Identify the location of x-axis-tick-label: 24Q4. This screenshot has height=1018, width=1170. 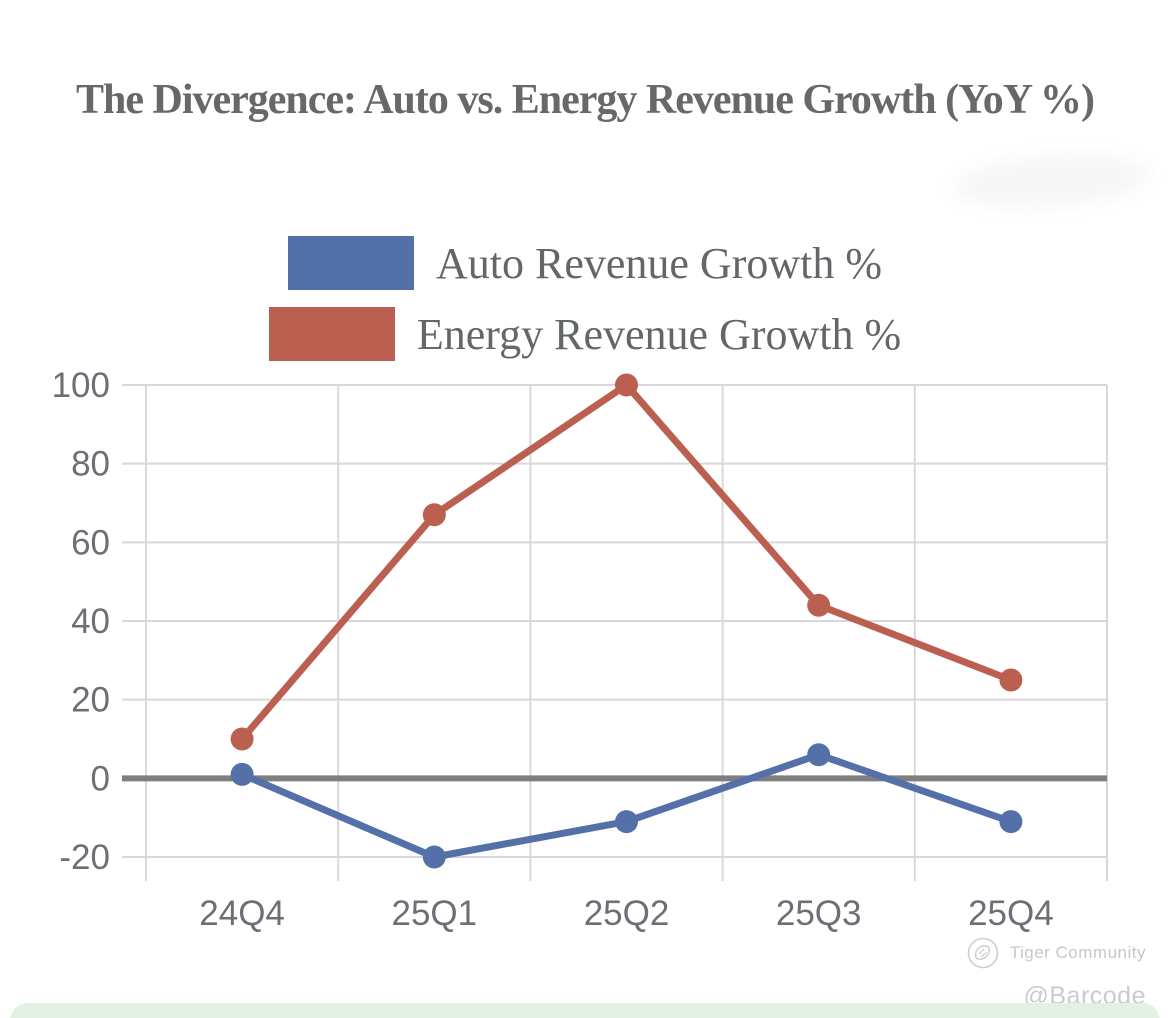
(242, 913).